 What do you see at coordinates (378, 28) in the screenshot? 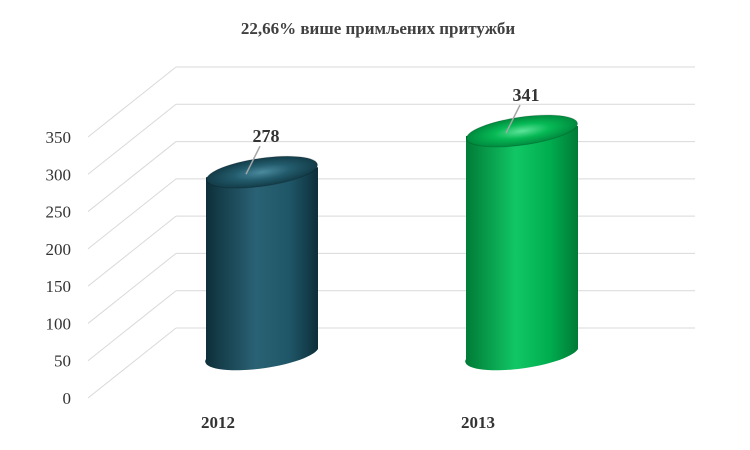
I see `chart-title: 22,66% више примљених притужби` at bounding box center [378, 28].